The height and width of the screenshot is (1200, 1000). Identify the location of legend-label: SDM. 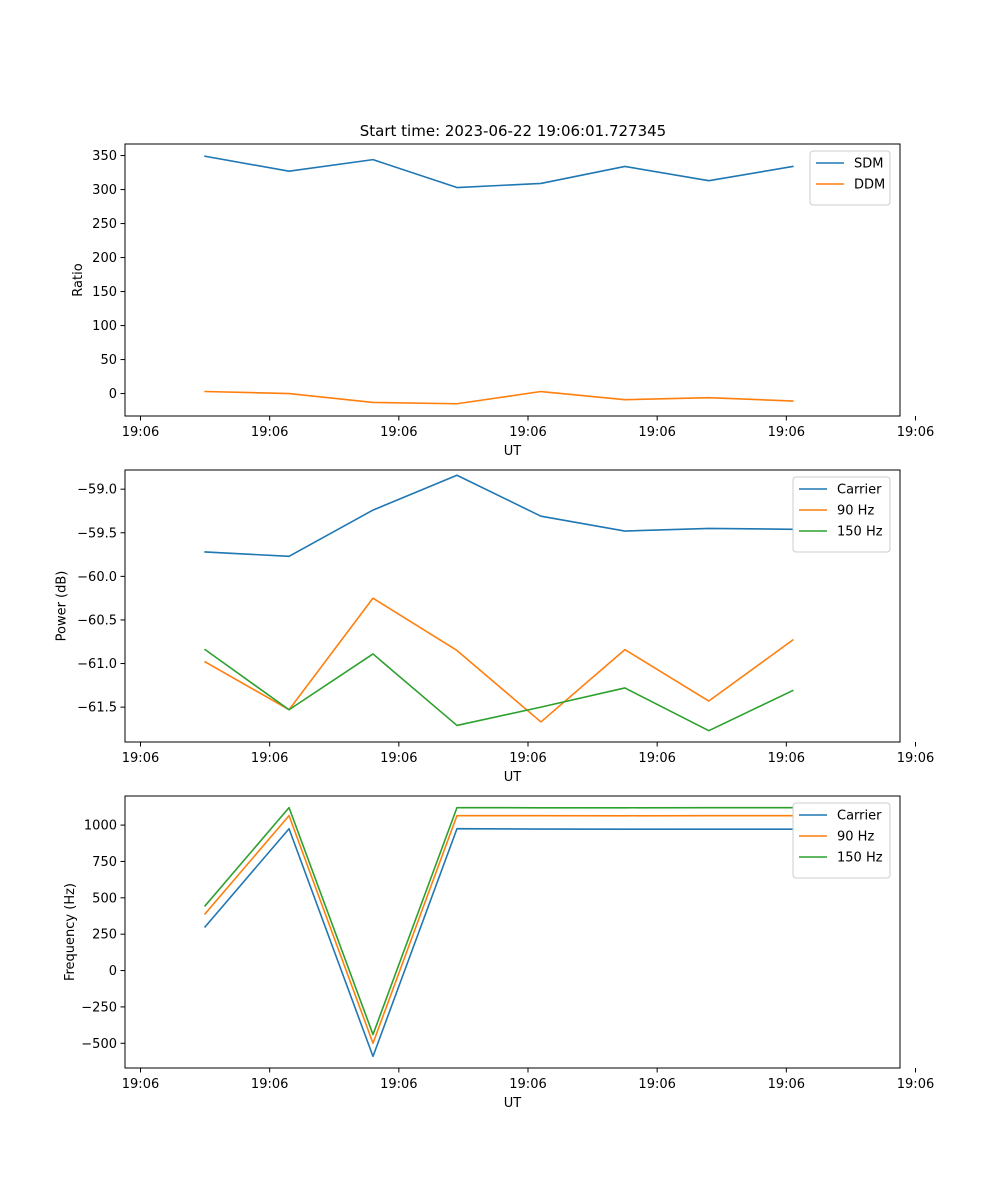
(868, 164).